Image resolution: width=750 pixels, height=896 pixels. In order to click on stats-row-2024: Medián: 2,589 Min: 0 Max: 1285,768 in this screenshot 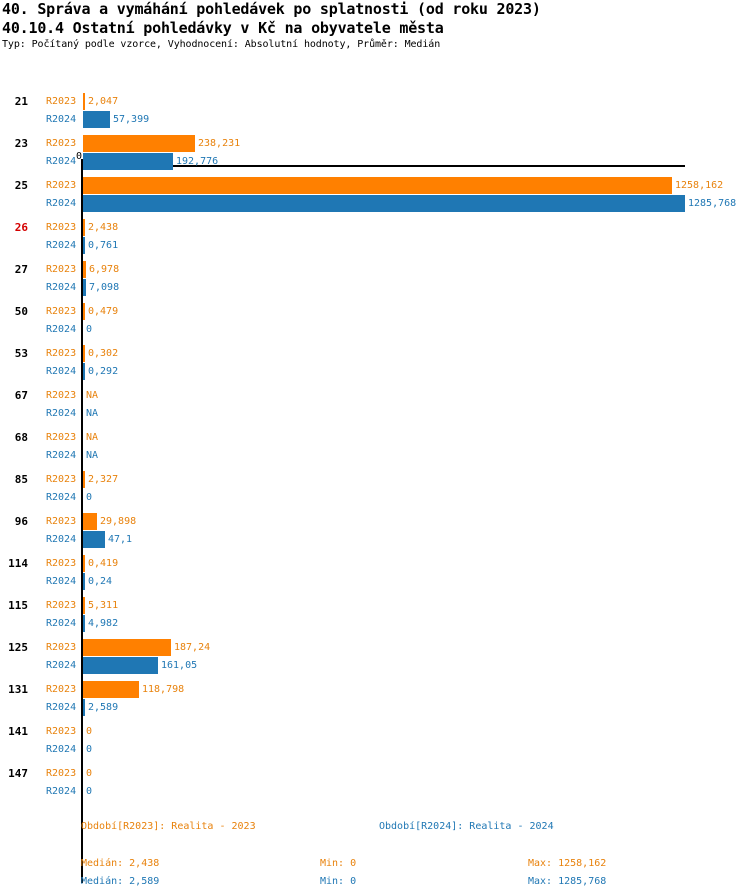, I will do `click(375, 884)`.